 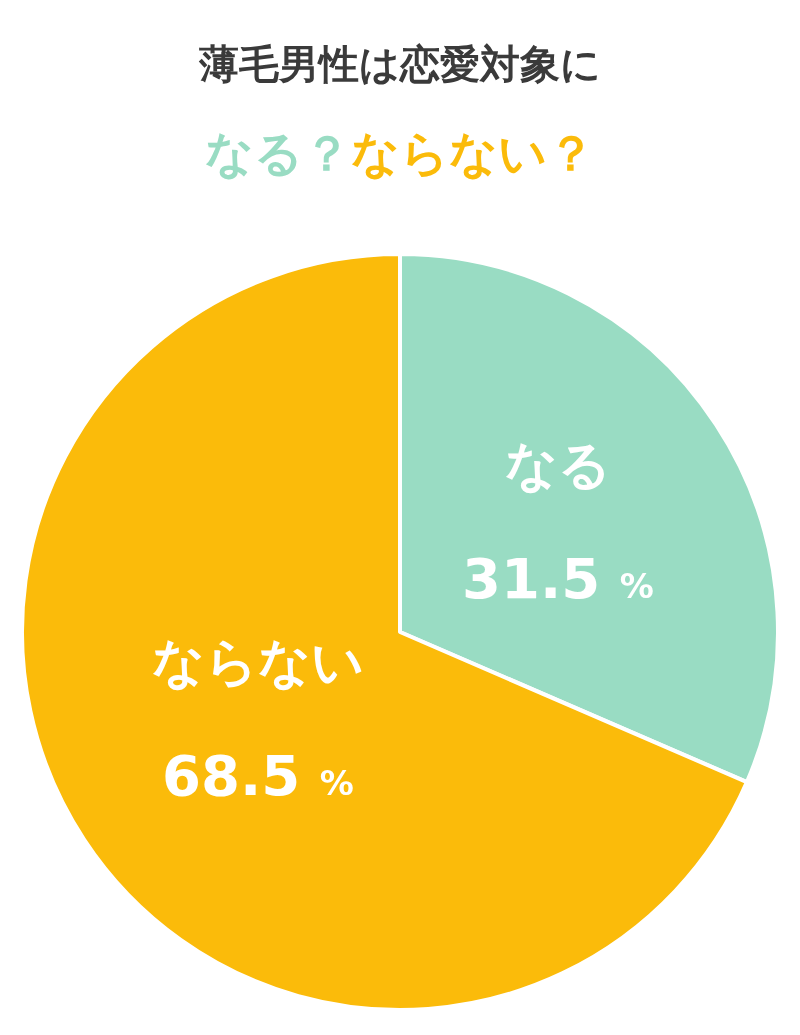 What do you see at coordinates (558, 579) in the screenshot?
I see `data-label: 31.5 %` at bounding box center [558, 579].